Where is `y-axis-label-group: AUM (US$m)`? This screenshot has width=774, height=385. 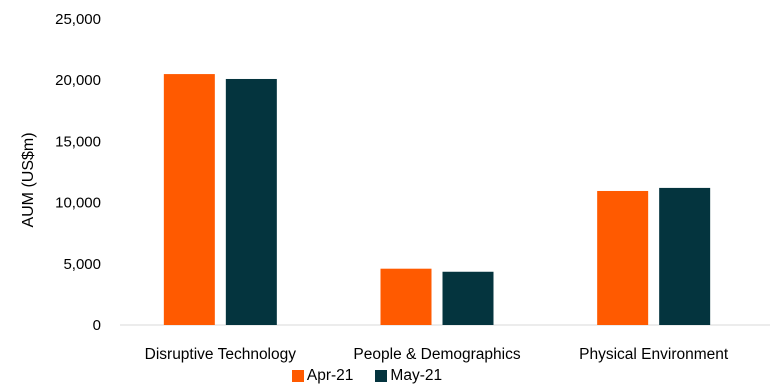
y-axis-label-group: AUM (US$m) is located at coordinates (28, 179).